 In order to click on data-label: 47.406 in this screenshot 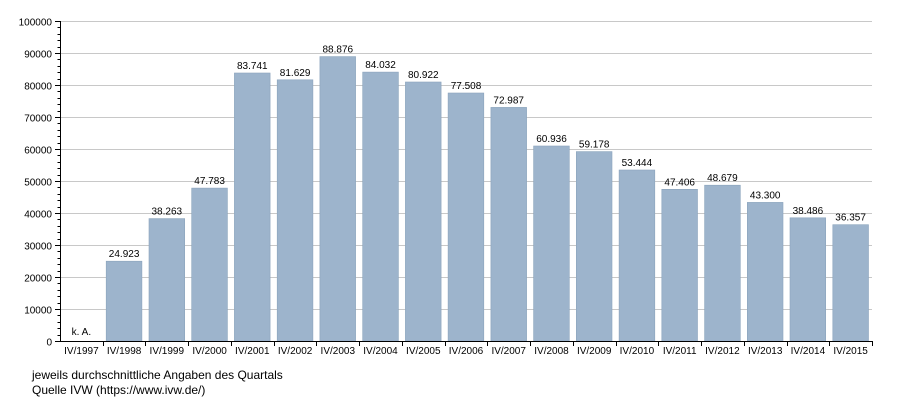, I will do `click(679, 182)`.